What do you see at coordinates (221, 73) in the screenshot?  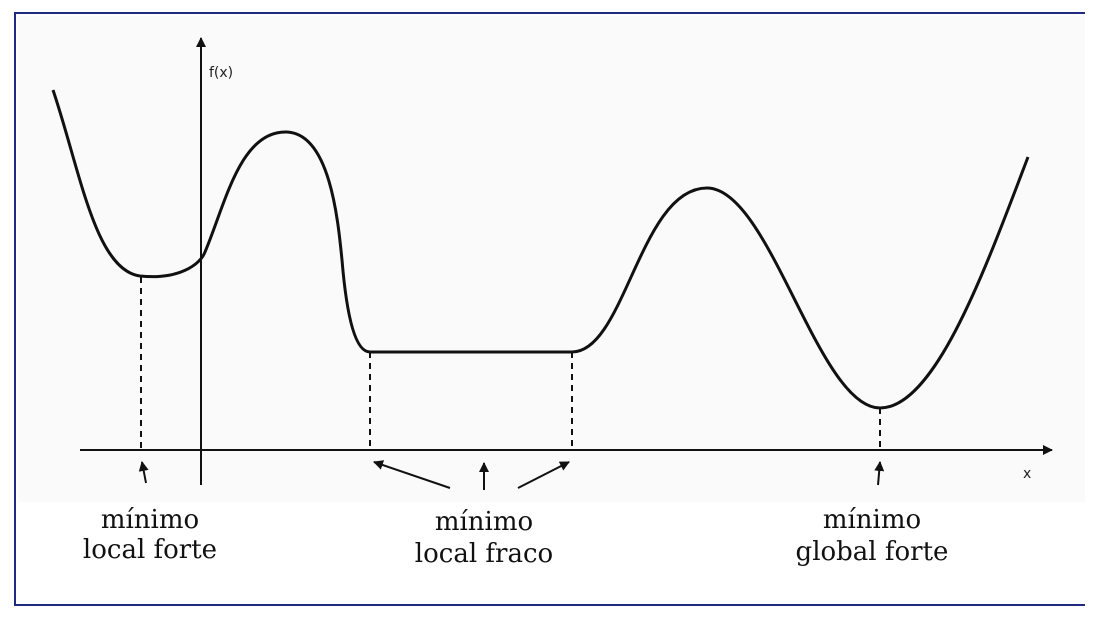 I see `y-axis-label: f(x)` at bounding box center [221, 73].